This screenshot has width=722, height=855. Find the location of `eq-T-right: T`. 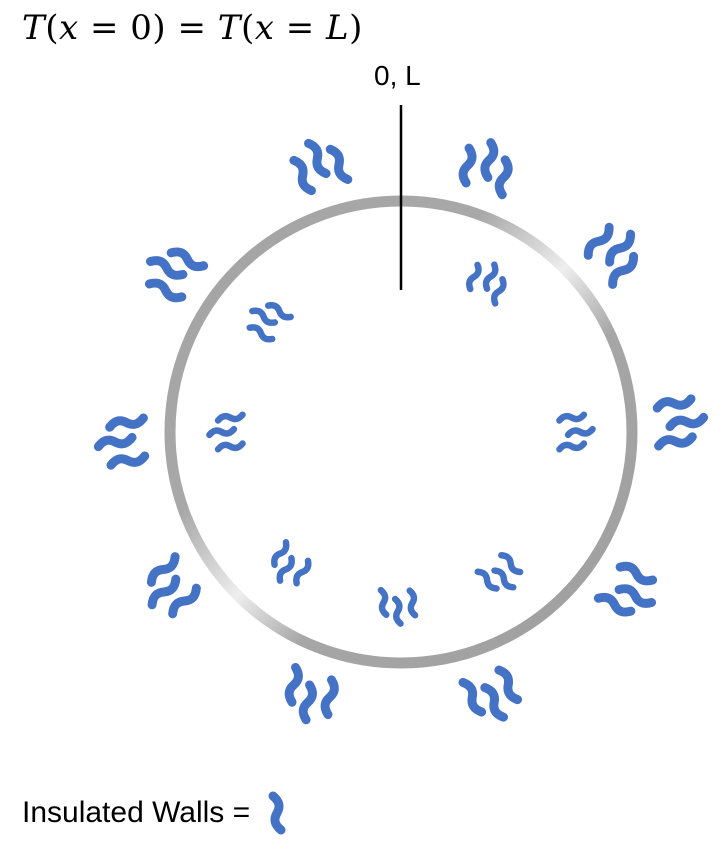

eq-T-right: T is located at coordinates (229, 28).